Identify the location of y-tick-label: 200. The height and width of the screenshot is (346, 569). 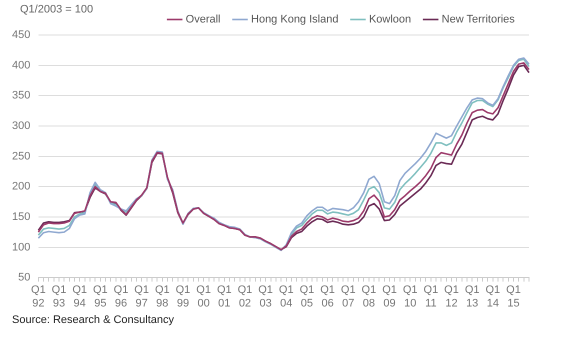
(21, 186).